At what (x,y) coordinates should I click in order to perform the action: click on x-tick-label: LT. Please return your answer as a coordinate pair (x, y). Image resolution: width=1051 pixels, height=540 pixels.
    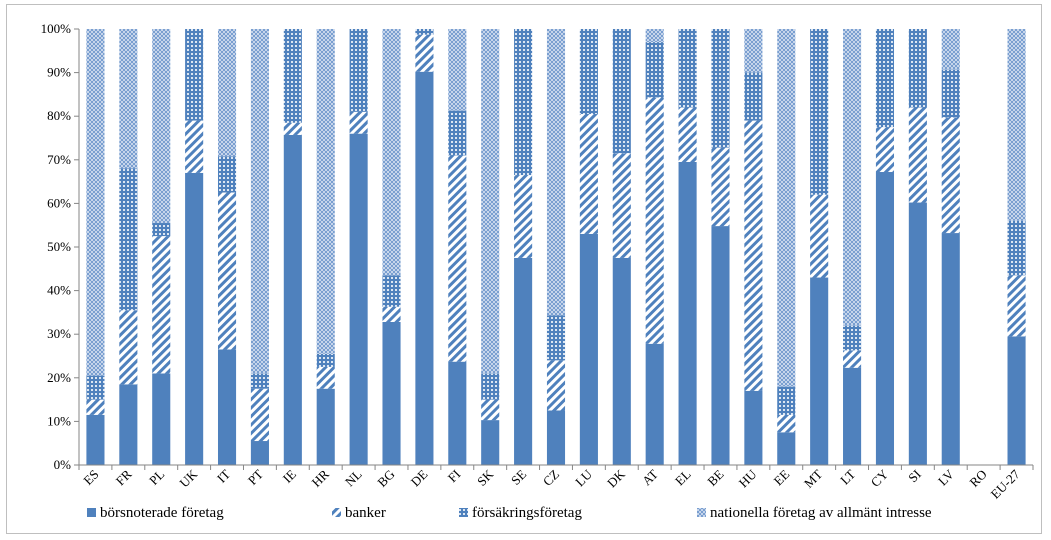
    Looking at the image, I should click on (847, 476).